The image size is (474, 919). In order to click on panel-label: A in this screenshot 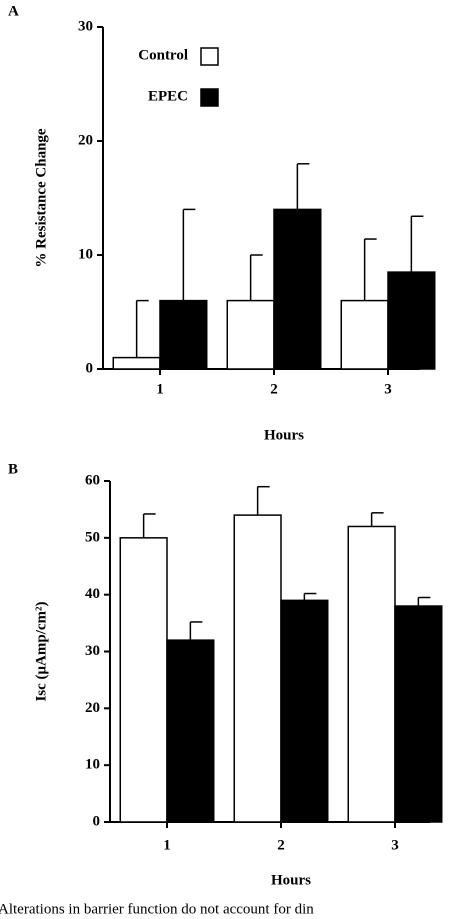, I will do `click(13, 11)`.